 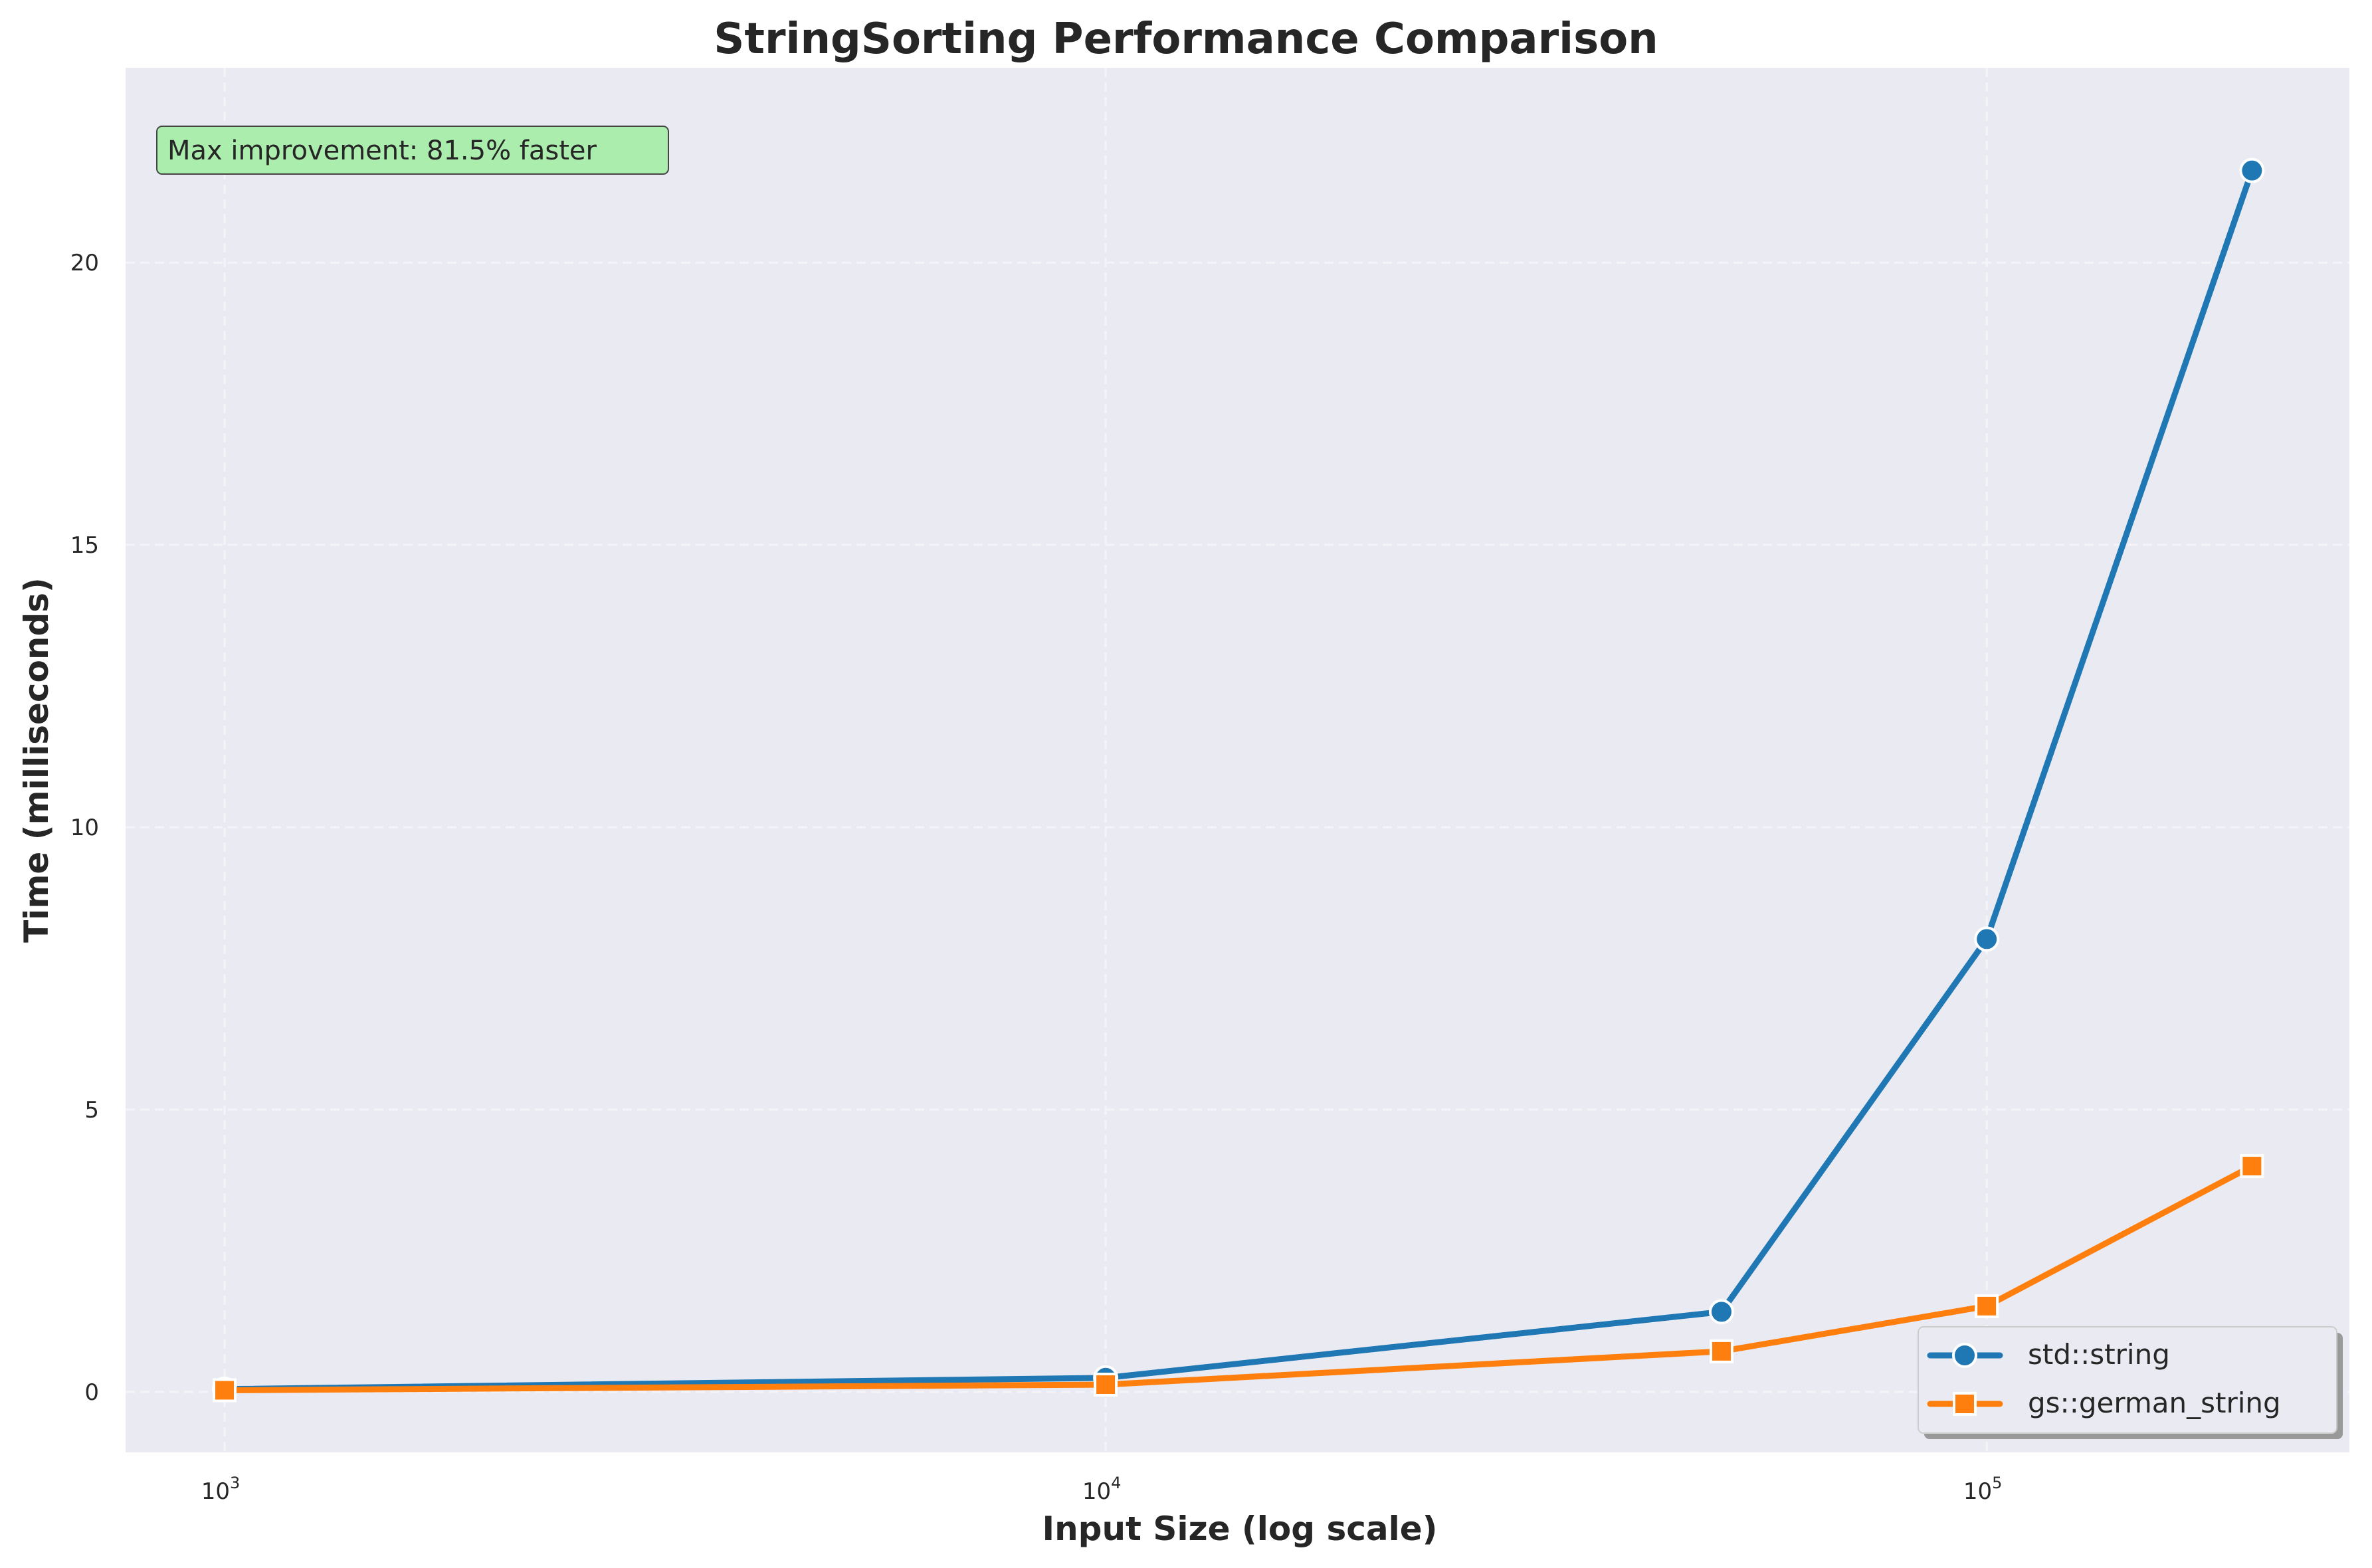 I want to click on y-axis-label: Time (milliseconds), so click(x=36, y=760).